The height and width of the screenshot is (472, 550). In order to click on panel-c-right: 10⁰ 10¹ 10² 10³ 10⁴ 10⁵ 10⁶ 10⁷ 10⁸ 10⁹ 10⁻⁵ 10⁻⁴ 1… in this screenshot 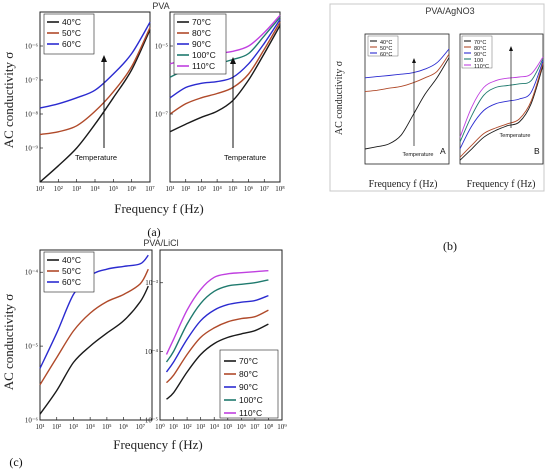, I will do `click(216, 340)`.